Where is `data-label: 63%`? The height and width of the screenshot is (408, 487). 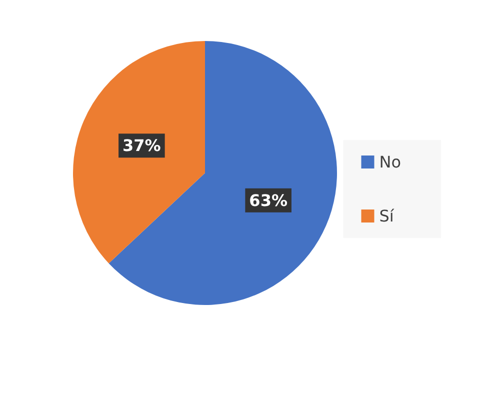 data-label: 63% is located at coordinates (268, 200).